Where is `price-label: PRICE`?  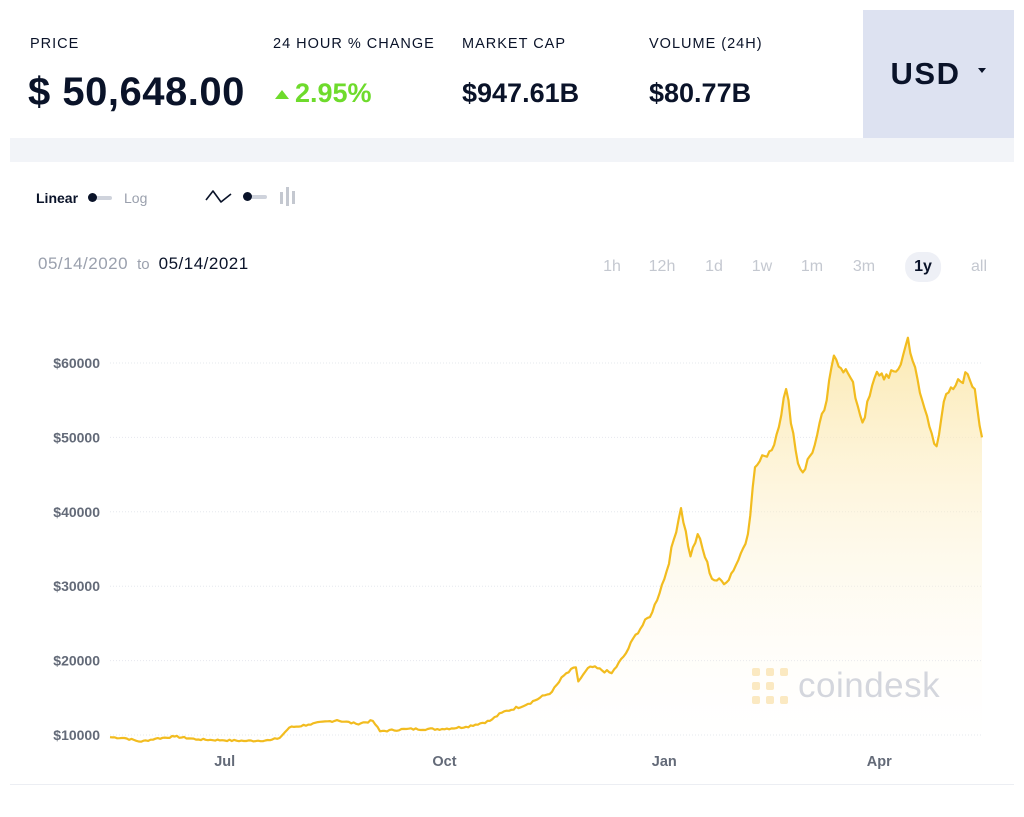 price-label: PRICE is located at coordinates (55, 44).